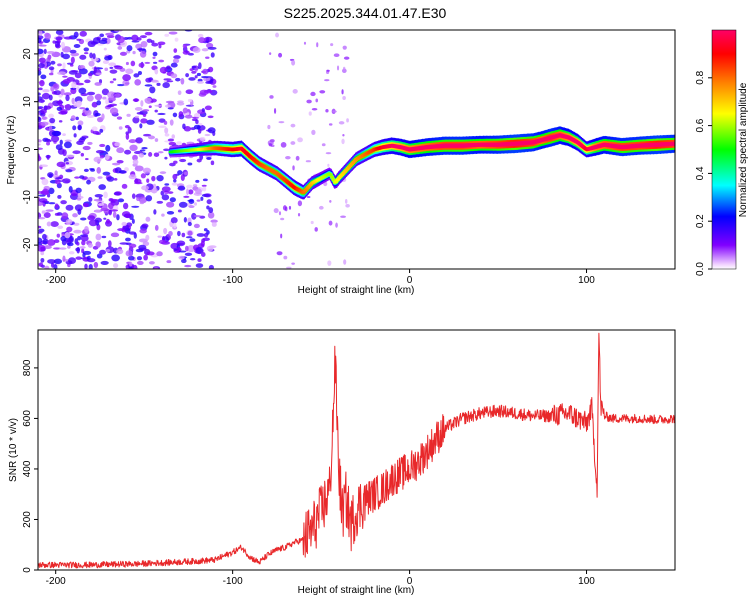 The height and width of the screenshot is (600, 750). I want to click on snr-y-tick-label: 200, so click(27, 519).